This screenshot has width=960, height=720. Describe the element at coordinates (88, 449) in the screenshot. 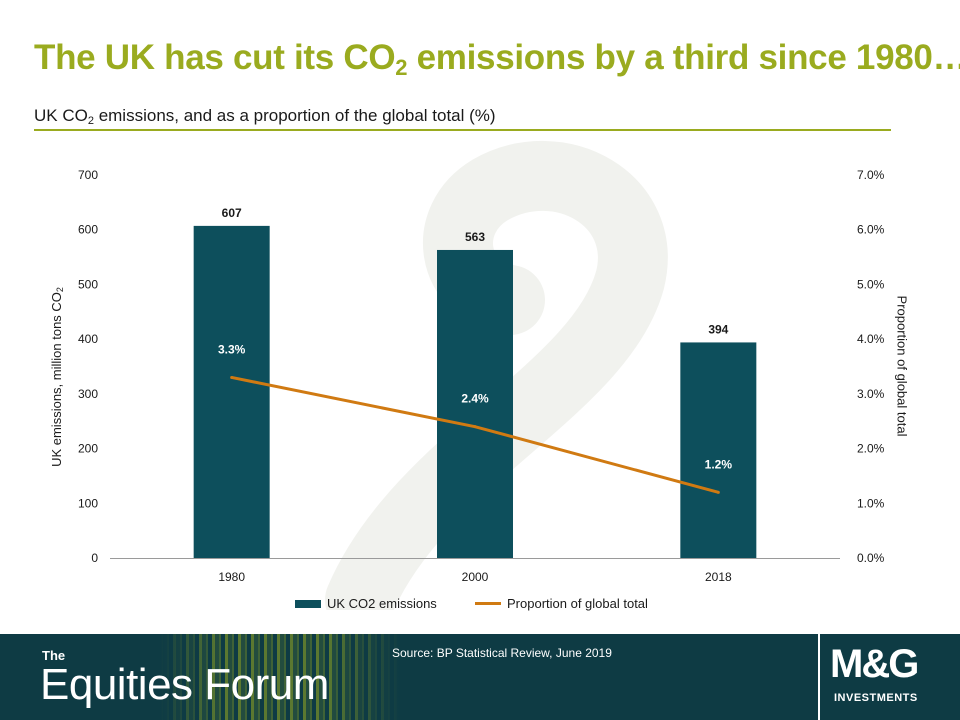

I see `y-left-tick-label: 200` at that location.